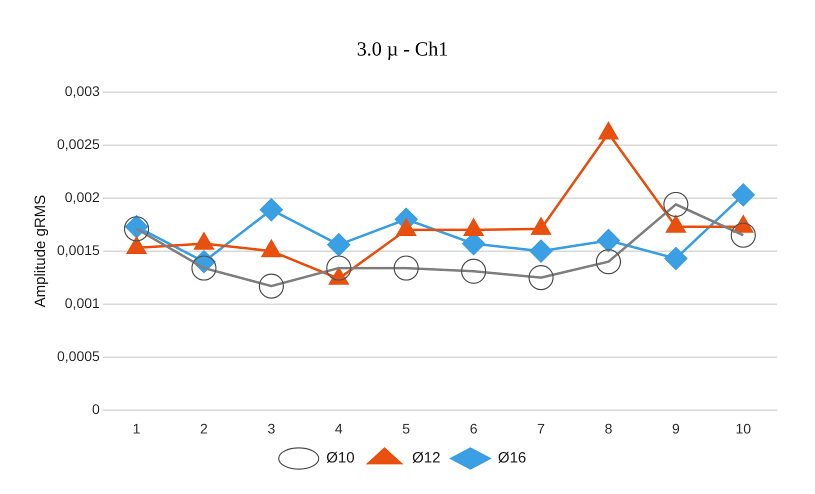 This screenshot has height=494, width=815. I want to click on x-tick-label: 4, so click(338, 428).